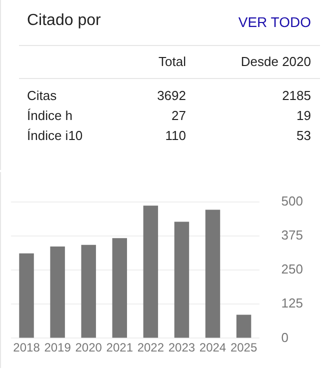 Image resolution: width=331 pixels, height=370 pixels. What do you see at coordinates (26, 347) in the screenshot?
I see `x-tick-label: 2018` at bounding box center [26, 347].